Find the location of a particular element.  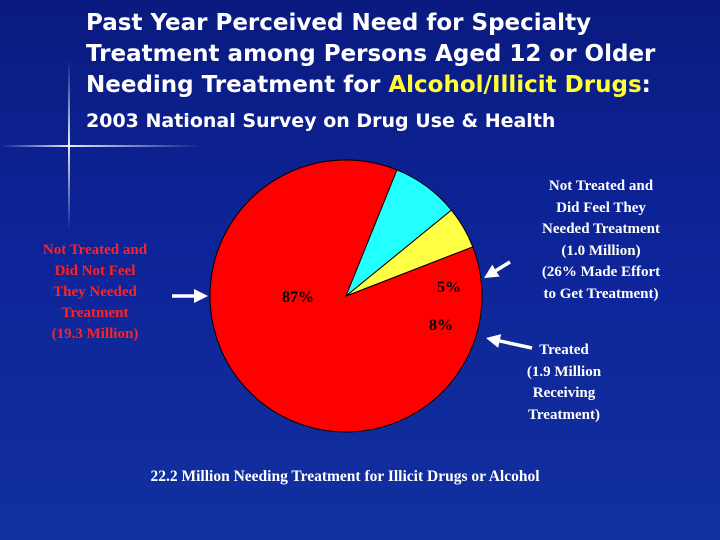

pie-slice-labels: 87% 5% 8% is located at coordinates (371, 306).